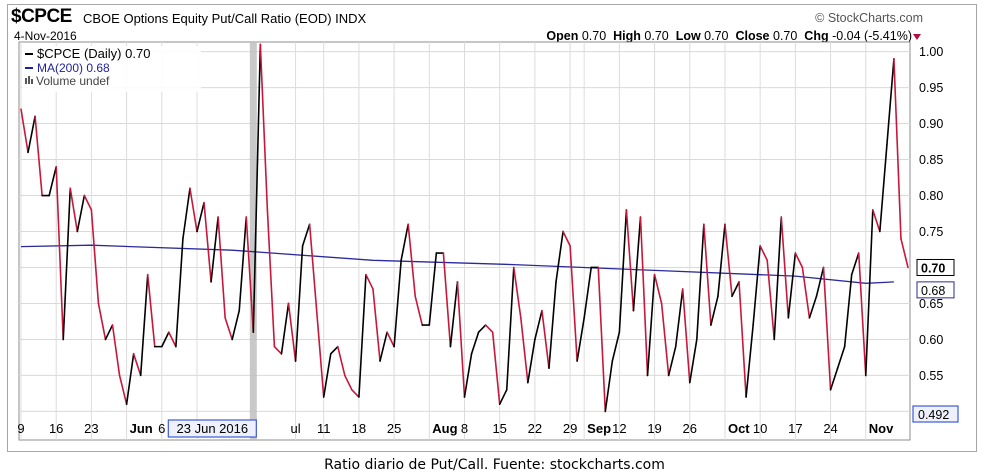 This screenshot has width=989, height=476. Describe the element at coordinates (91, 428) in the screenshot. I see `x-tick-label: 23` at that location.